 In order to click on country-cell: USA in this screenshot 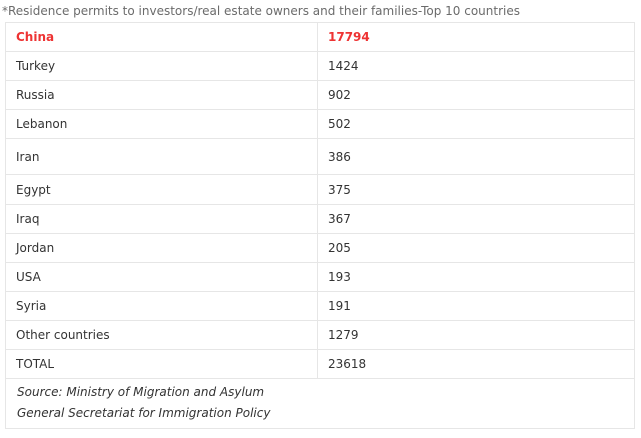, I will do `click(161, 277)`.